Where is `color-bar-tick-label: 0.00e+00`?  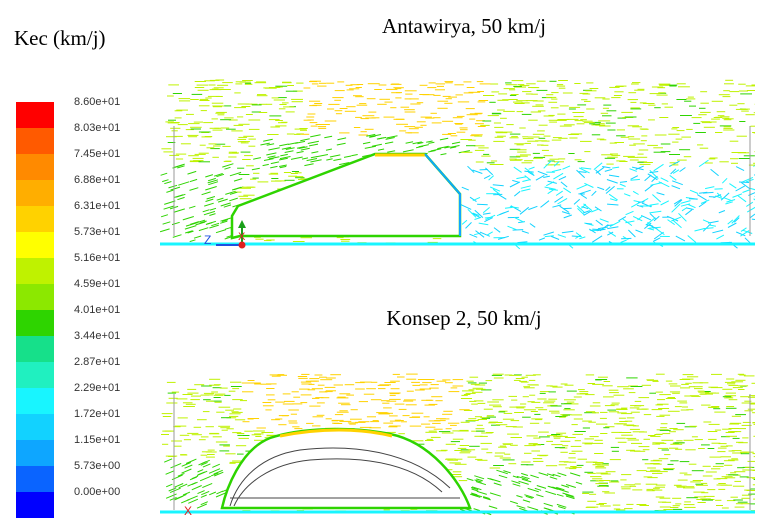 color-bar-tick-label: 0.00e+00 is located at coordinates (114, 499).